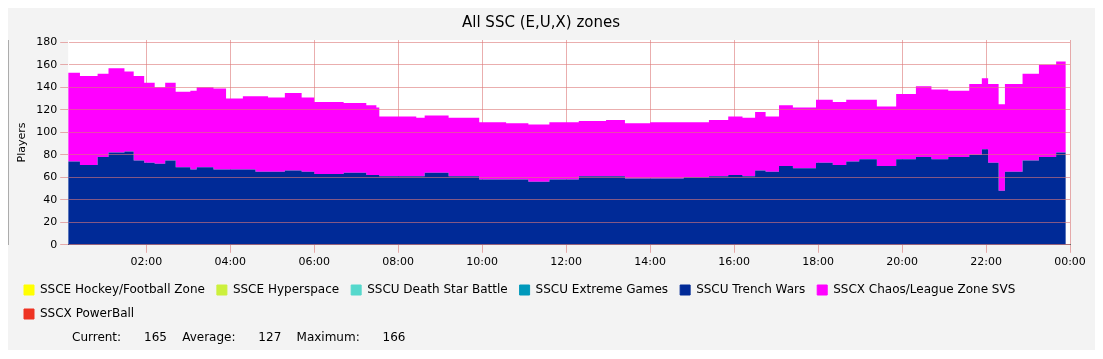 The height and width of the screenshot is (359, 1103). I want to click on x-tick-label: 12:00, so click(566, 262).